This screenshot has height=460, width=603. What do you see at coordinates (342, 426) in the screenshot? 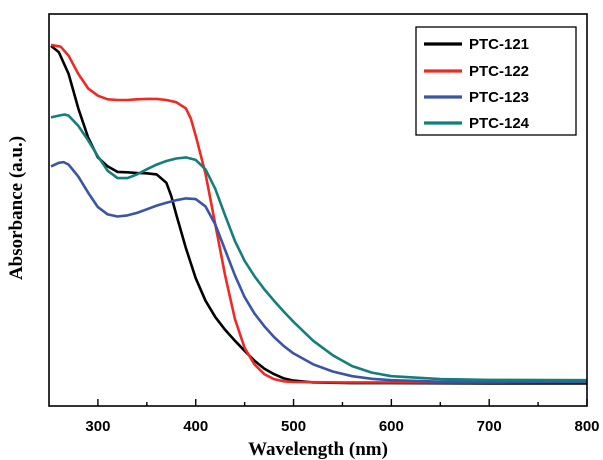
I see `x-tick-labels: 300 400 500 600 700 800` at bounding box center [342, 426].